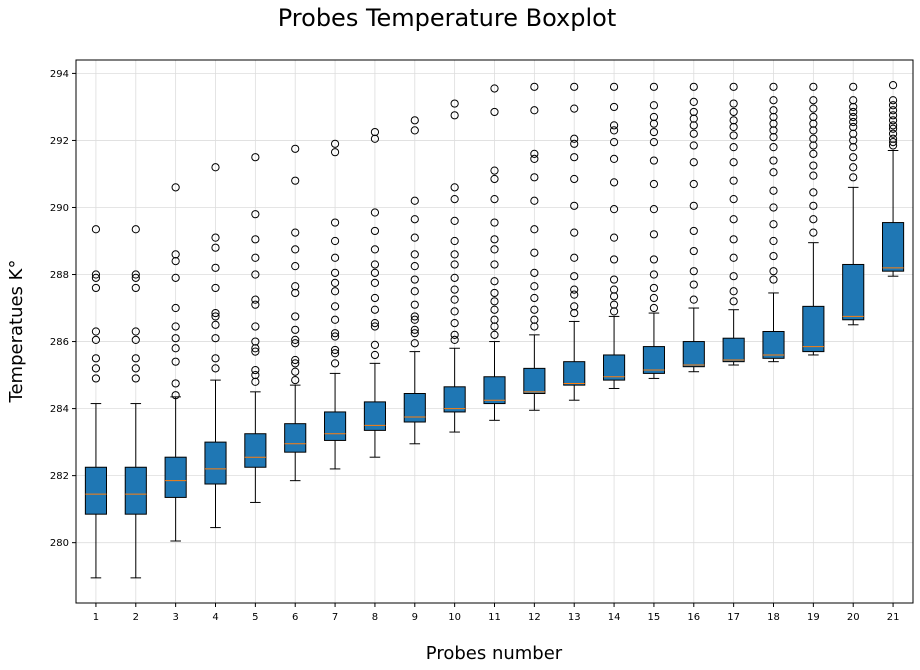 The height and width of the screenshot is (670, 920). Describe the element at coordinates (893, 617) in the screenshot. I see `x-tick-label: 21` at that location.